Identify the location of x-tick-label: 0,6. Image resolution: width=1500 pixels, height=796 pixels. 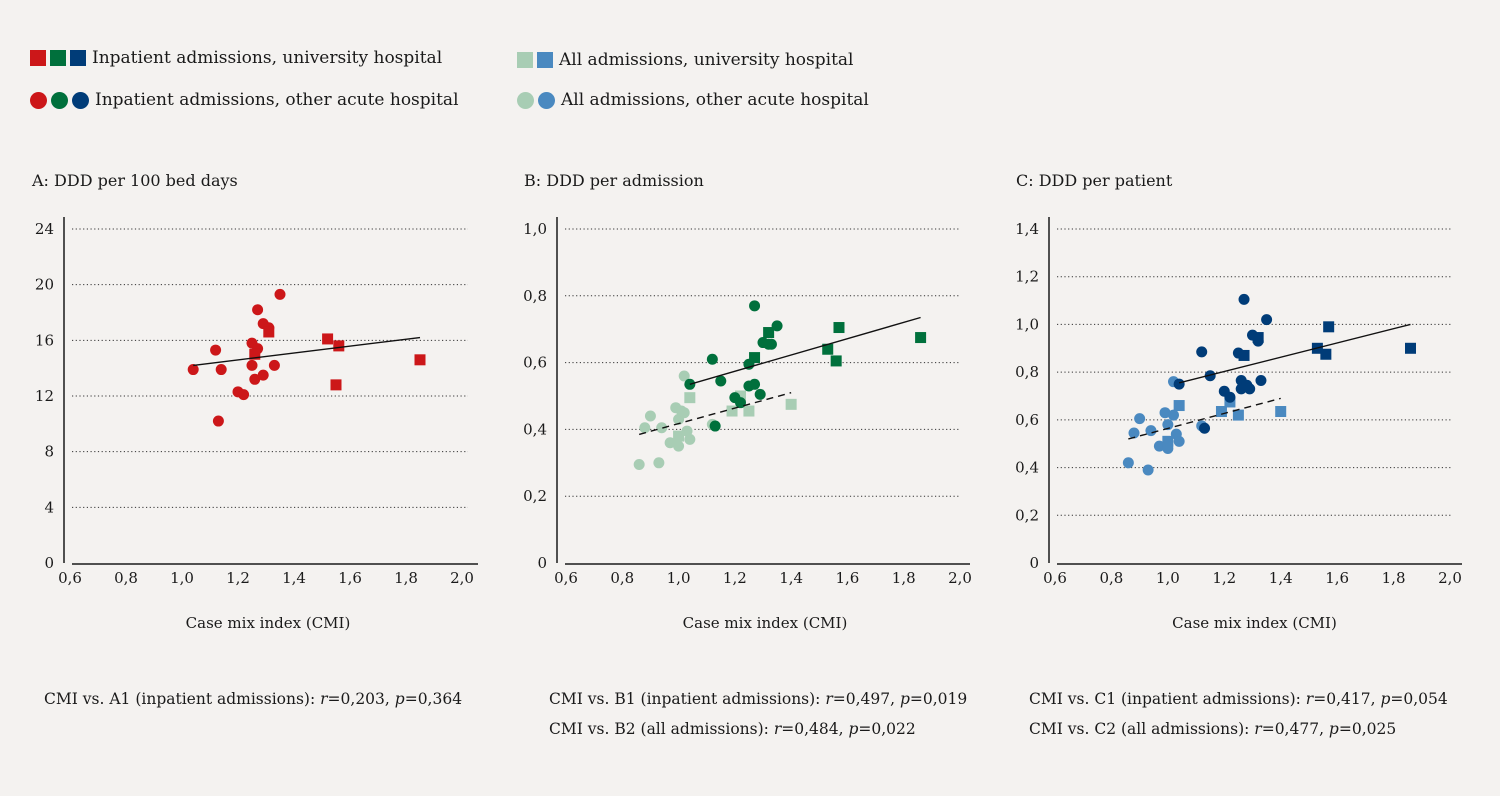
(70, 578).